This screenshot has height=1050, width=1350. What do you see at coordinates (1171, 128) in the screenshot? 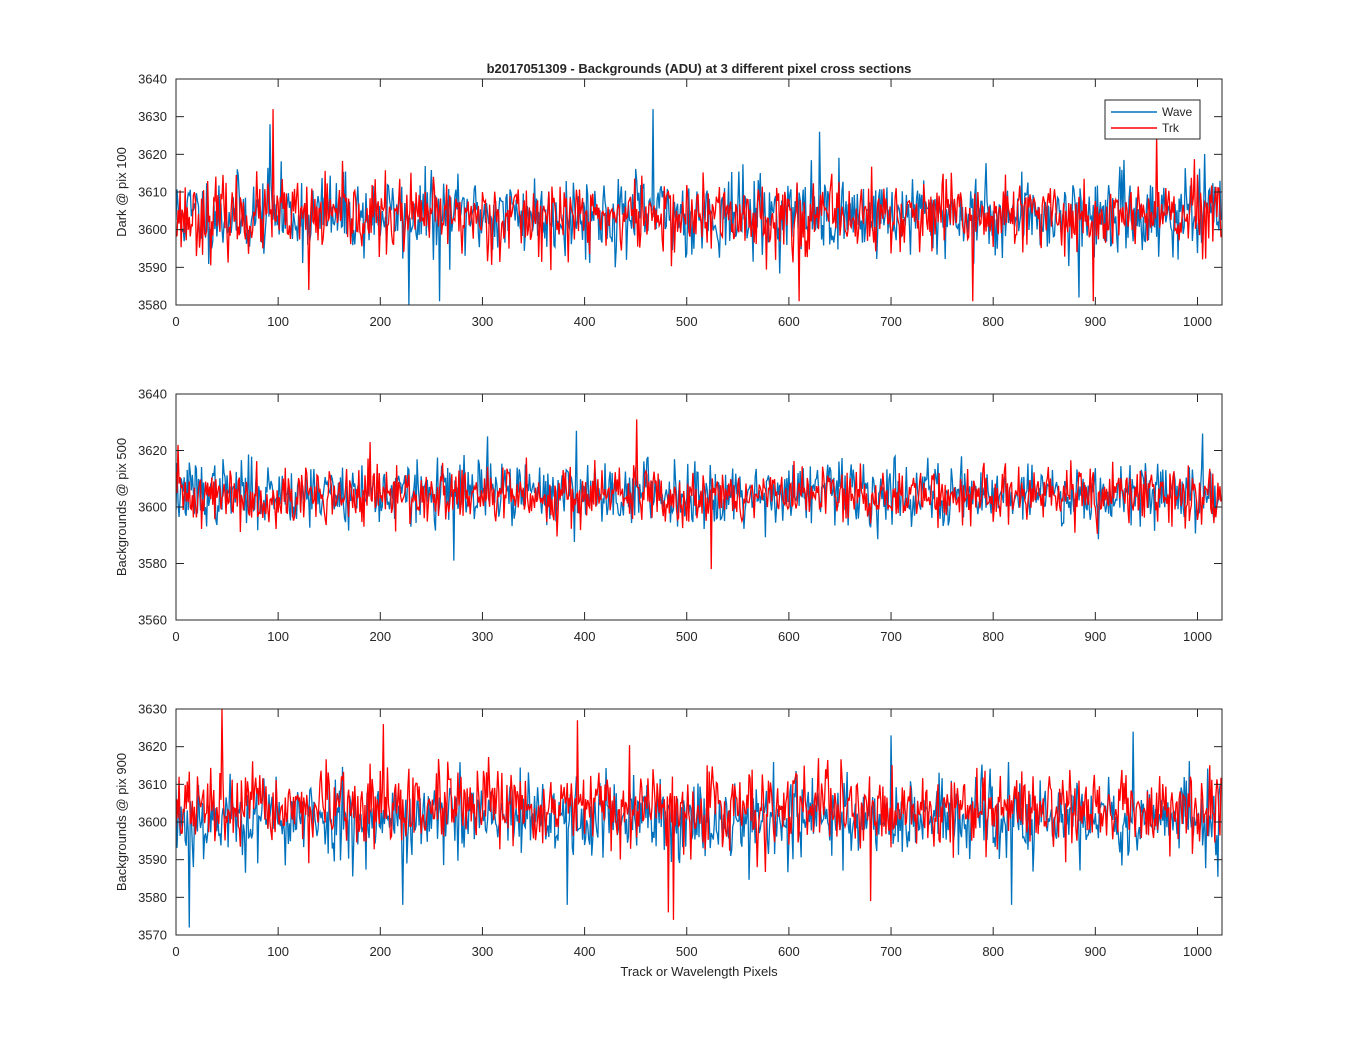
I see `legend-label-trk: Trk` at bounding box center [1171, 128].